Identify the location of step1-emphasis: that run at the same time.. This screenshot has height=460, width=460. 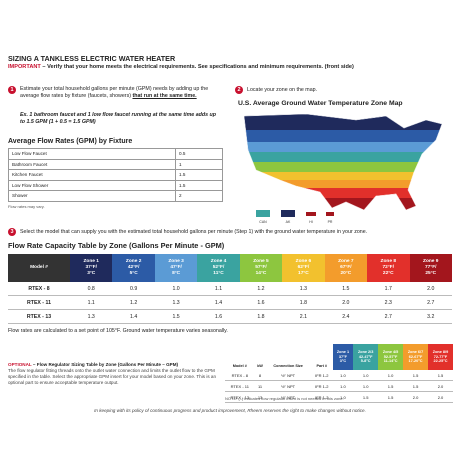
(164, 95).